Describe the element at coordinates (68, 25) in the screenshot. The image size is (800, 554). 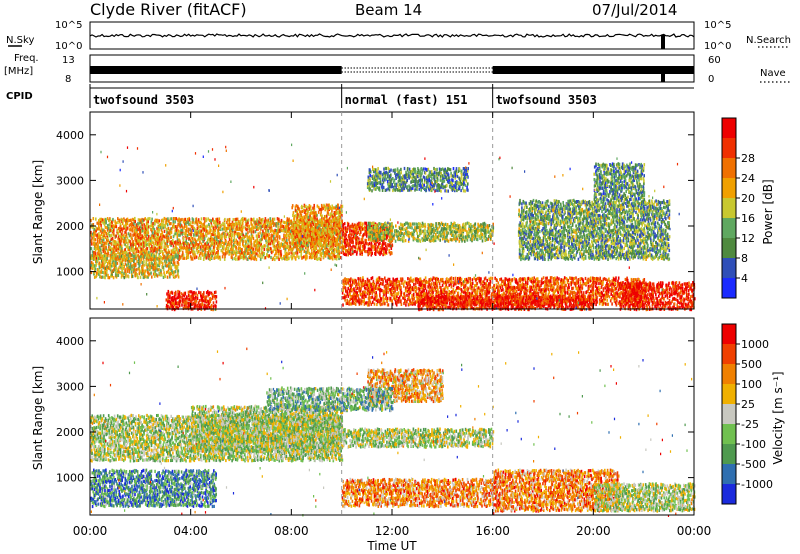
I see `nsky-tick-top: 10^5` at that location.